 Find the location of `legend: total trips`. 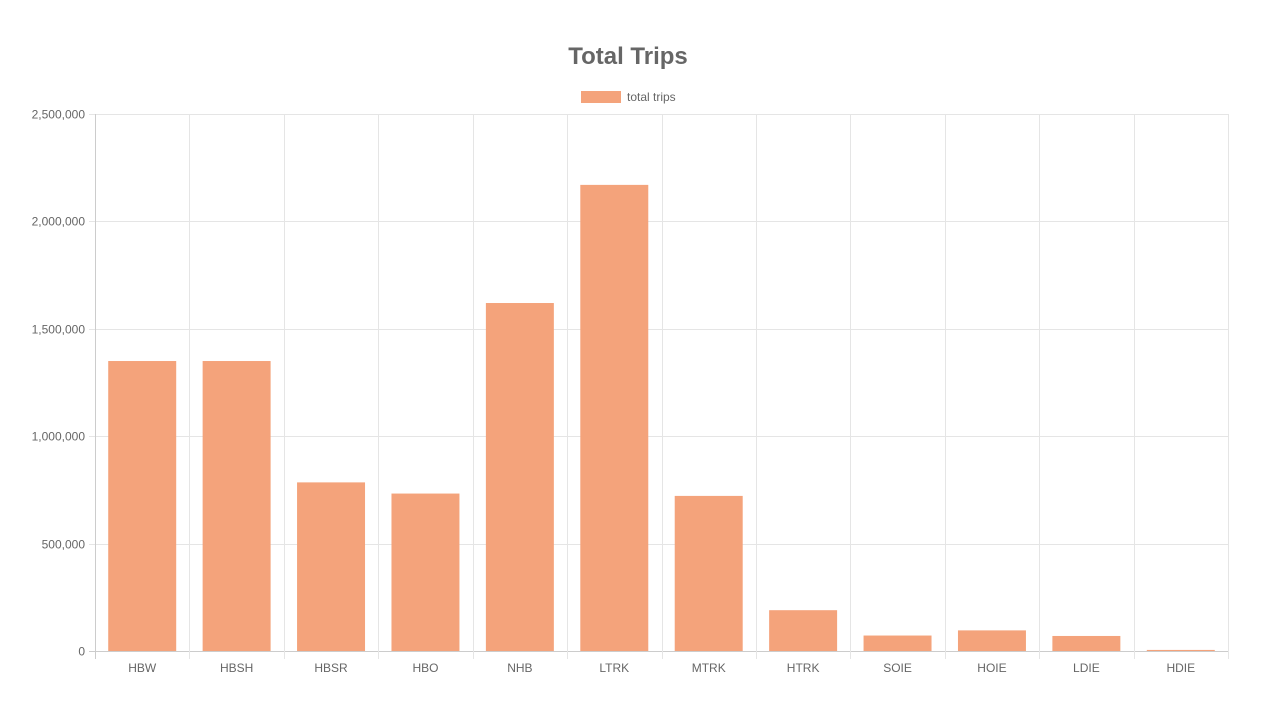

legend: total trips is located at coordinates (628, 97).